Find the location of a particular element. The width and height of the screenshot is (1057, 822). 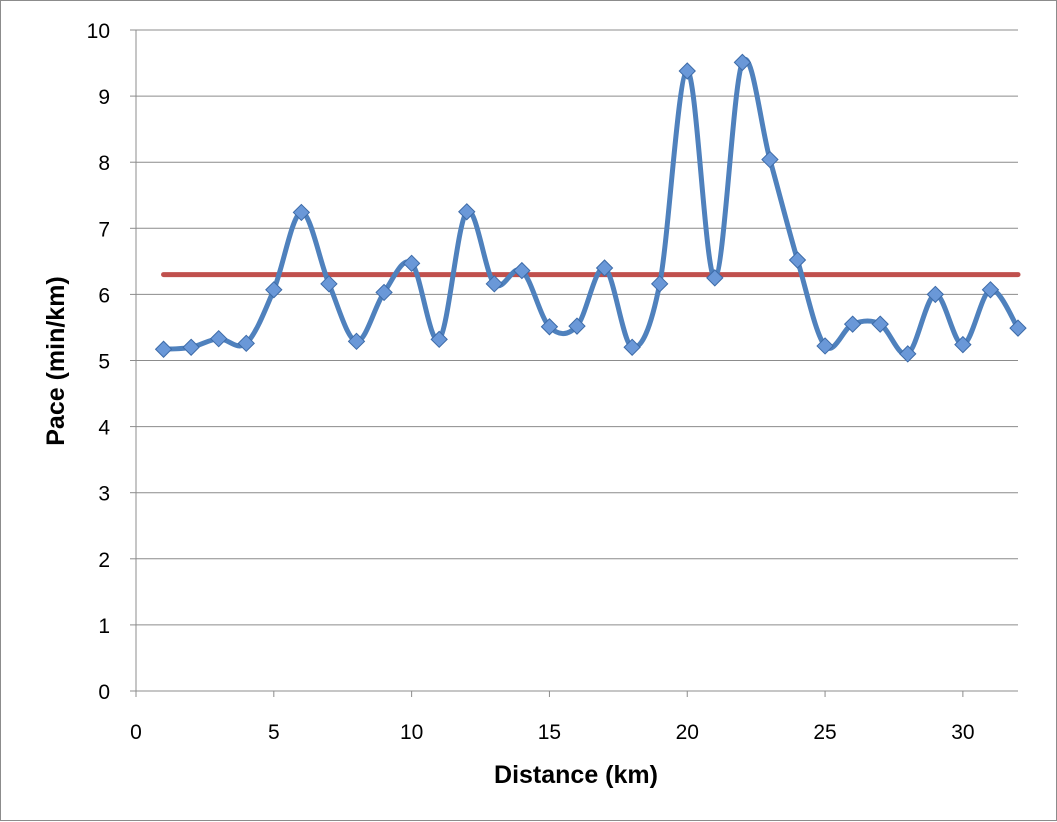

y-tick-label: 7 is located at coordinates (104, 229).